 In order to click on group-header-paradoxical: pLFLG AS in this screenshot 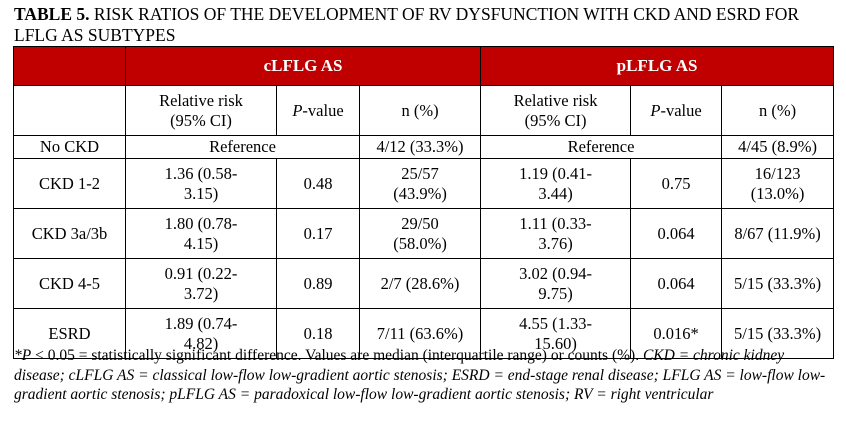, I will do `click(657, 66)`.